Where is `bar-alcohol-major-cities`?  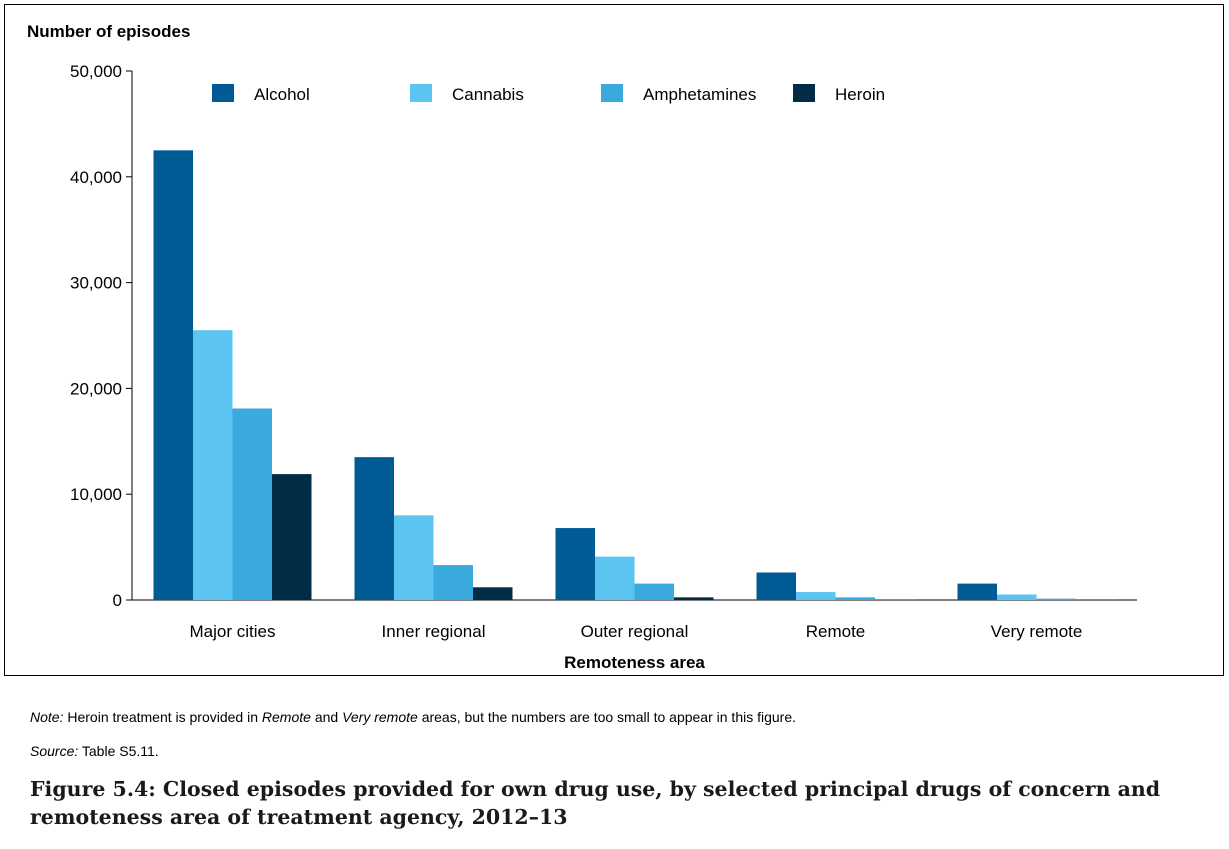 bar-alcohol-major-cities is located at coordinates (173, 375).